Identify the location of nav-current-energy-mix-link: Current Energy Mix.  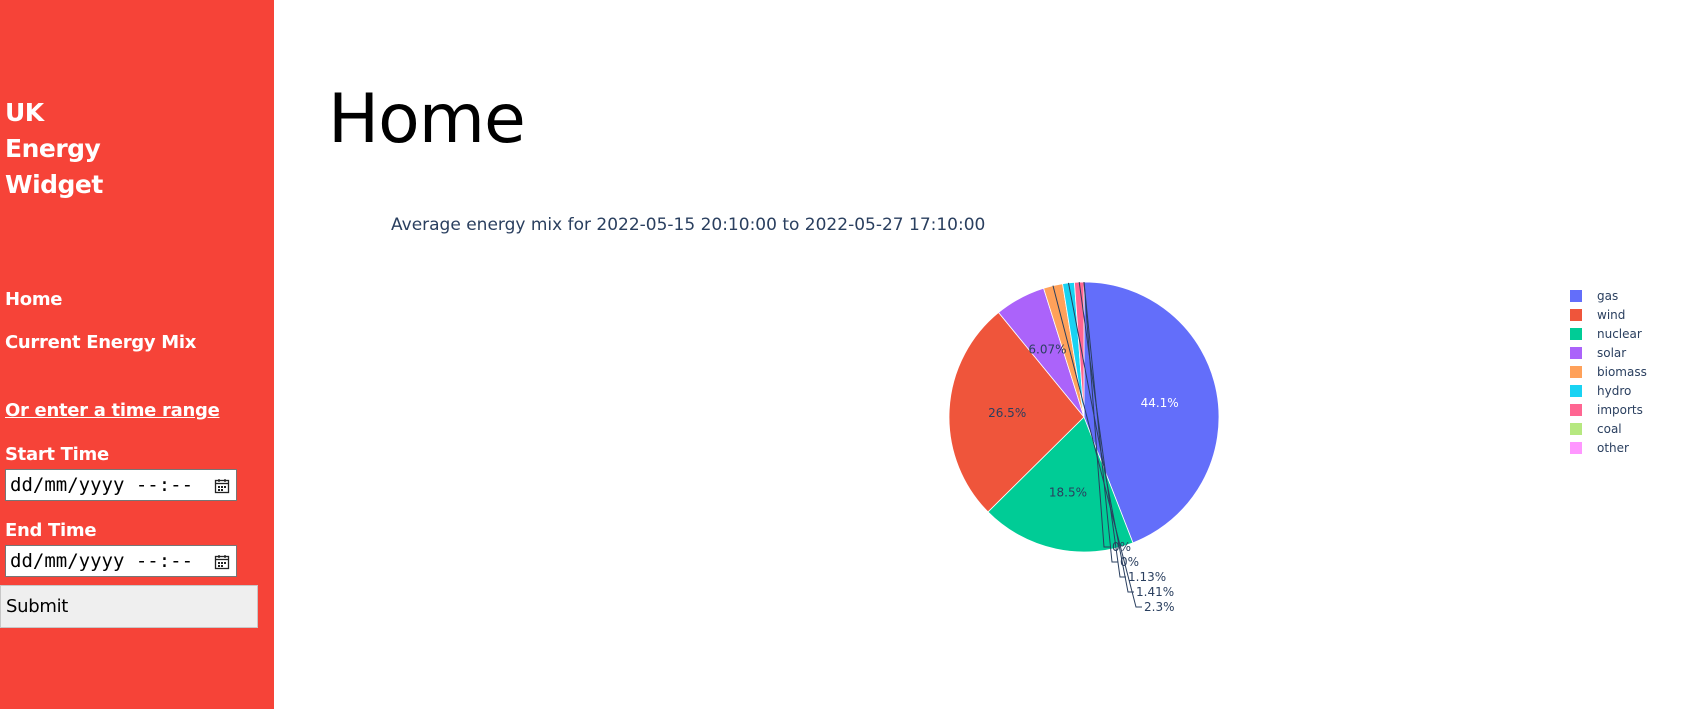
(101, 342).